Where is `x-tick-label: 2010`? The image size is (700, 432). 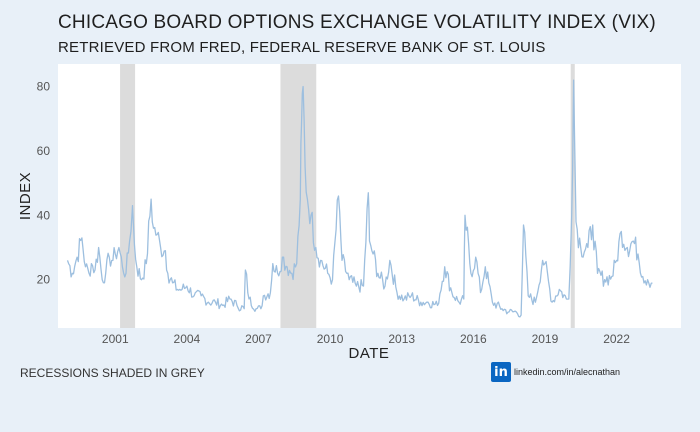 x-tick-label: 2010 is located at coordinates (330, 339).